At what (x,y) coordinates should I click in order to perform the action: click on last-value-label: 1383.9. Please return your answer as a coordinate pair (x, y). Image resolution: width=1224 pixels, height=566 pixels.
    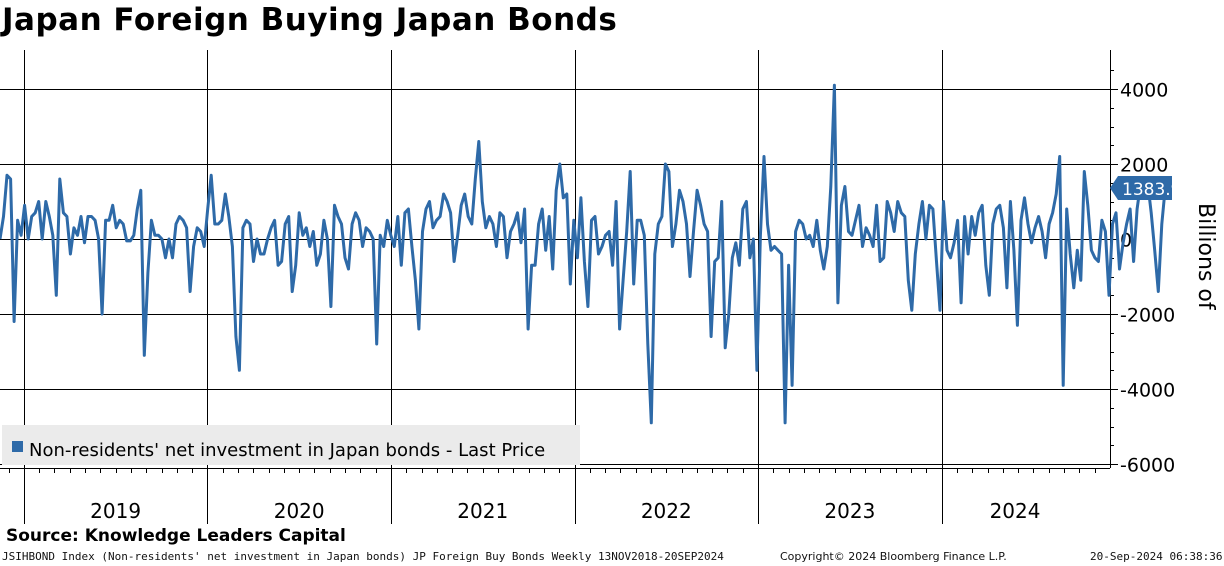
    Looking at the image, I should click on (1151, 190).